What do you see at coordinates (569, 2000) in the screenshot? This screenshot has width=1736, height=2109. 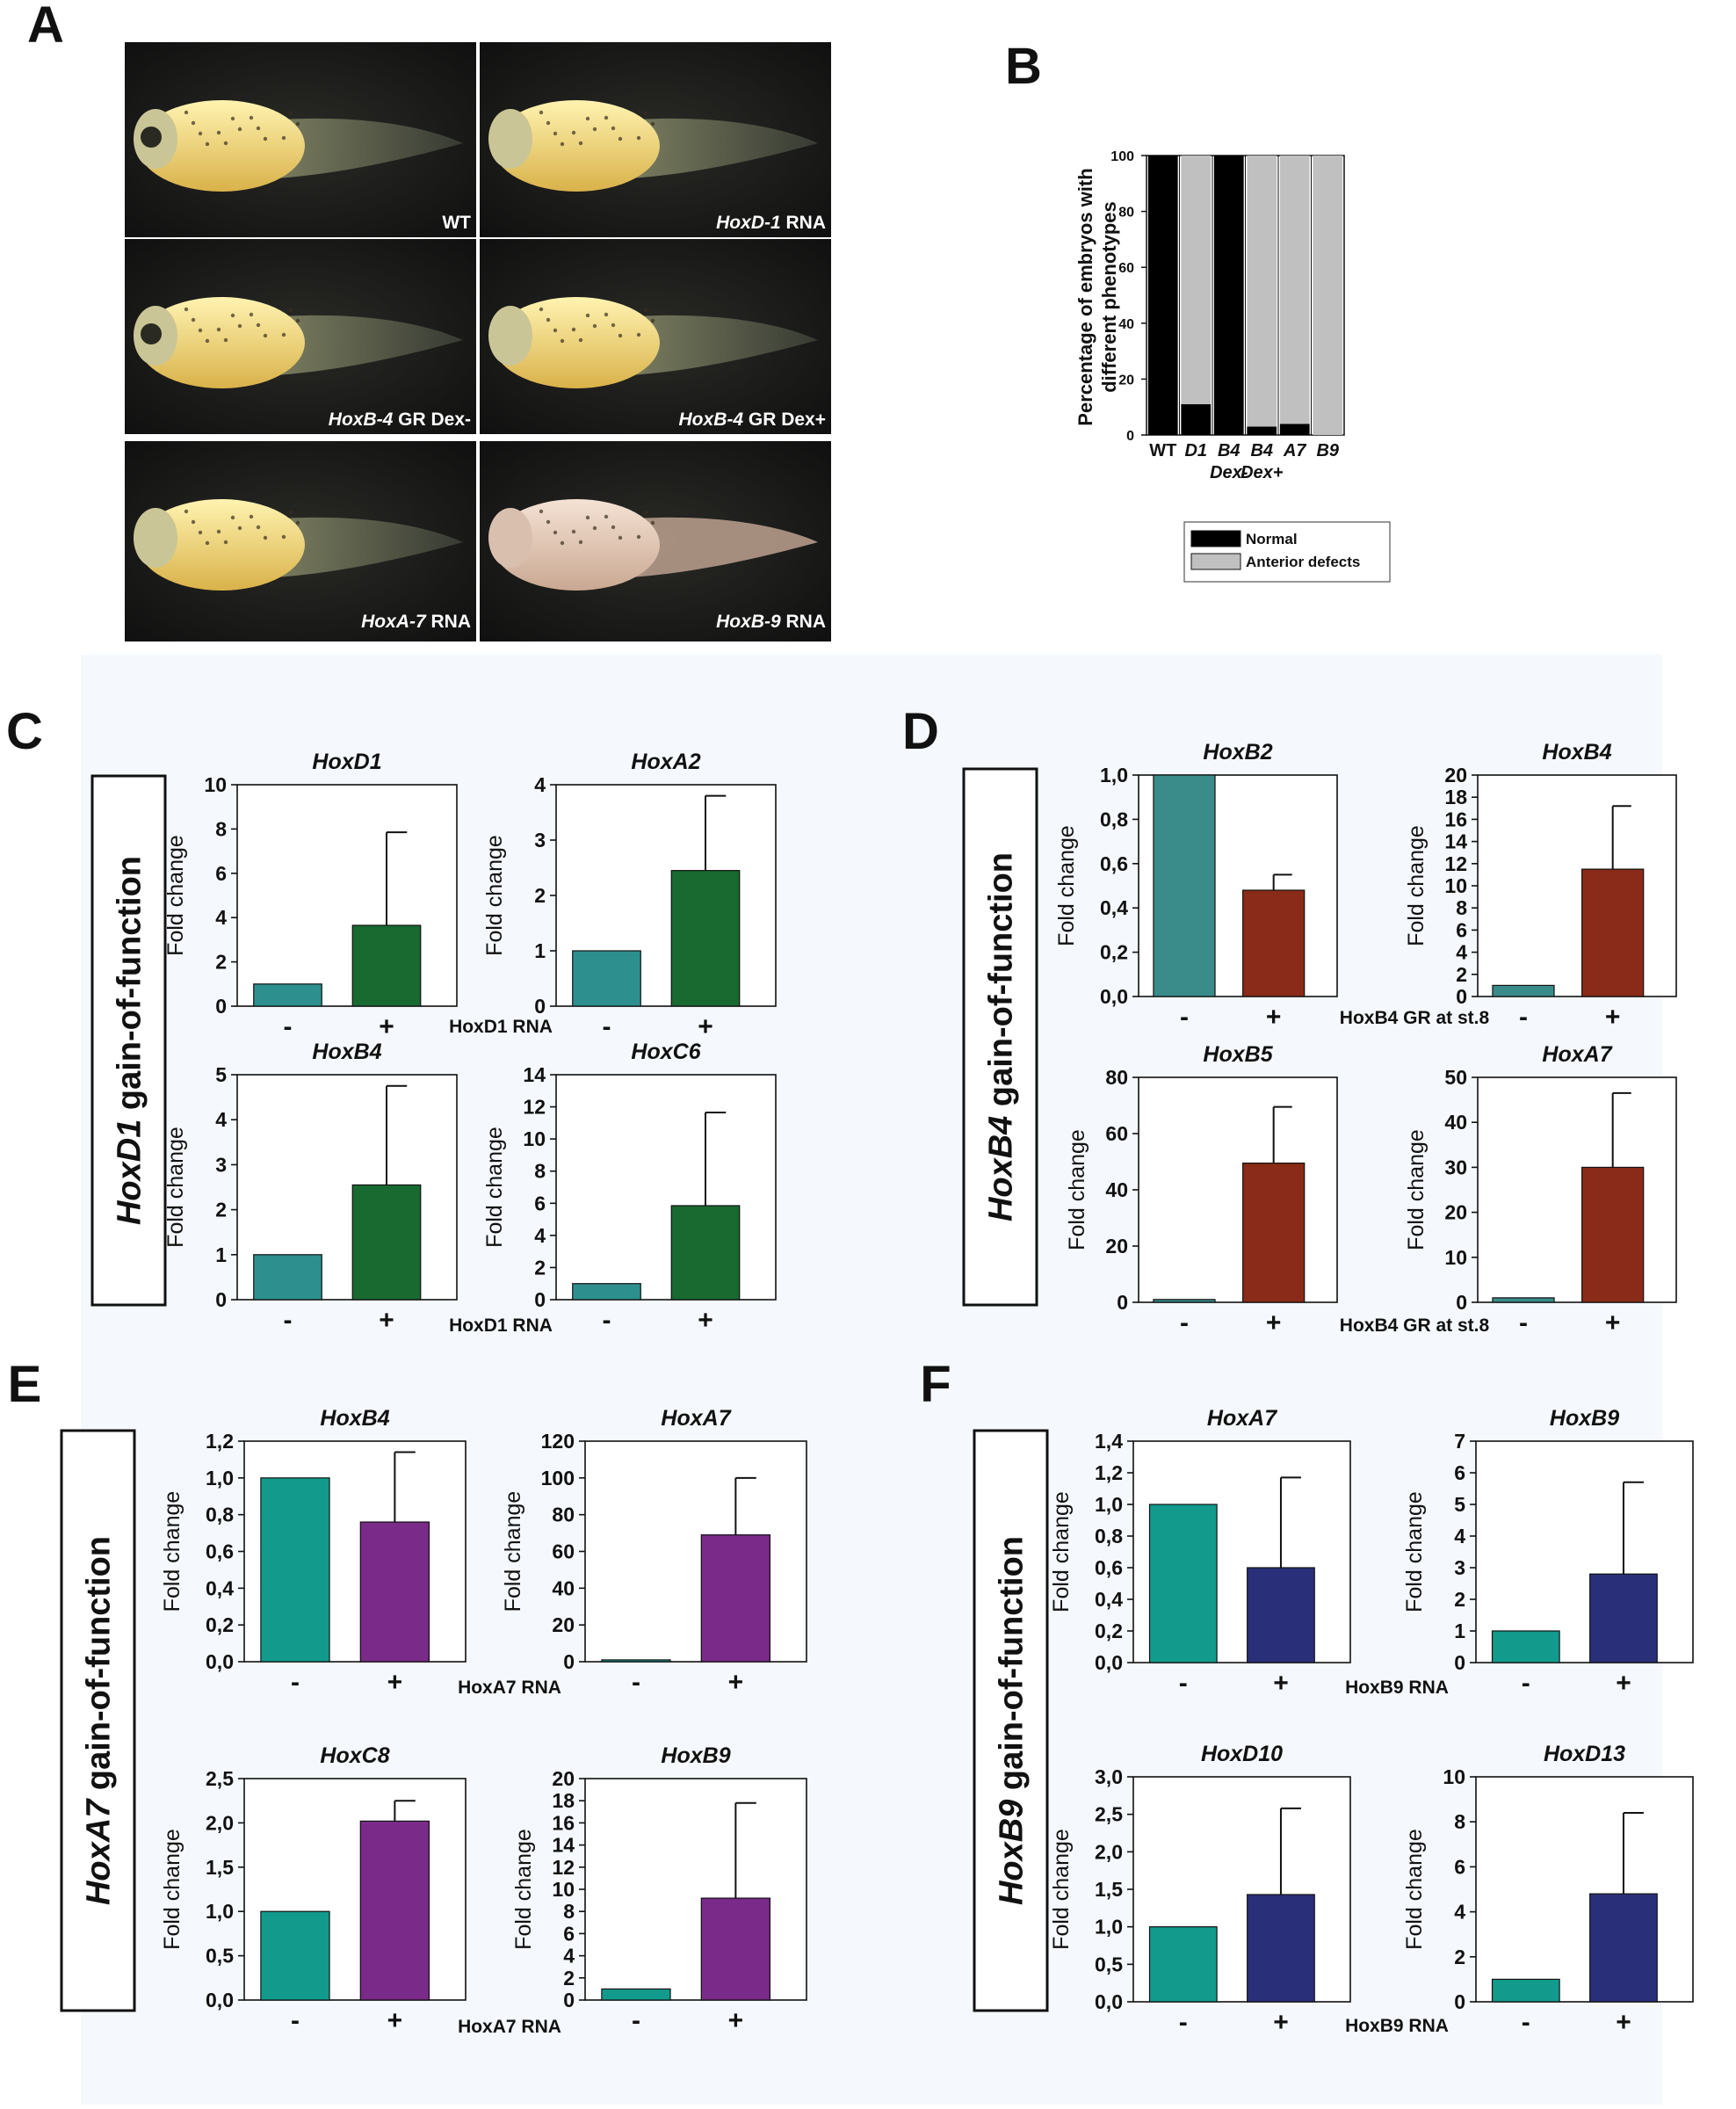 I see `y-tick-label: 0` at bounding box center [569, 2000].